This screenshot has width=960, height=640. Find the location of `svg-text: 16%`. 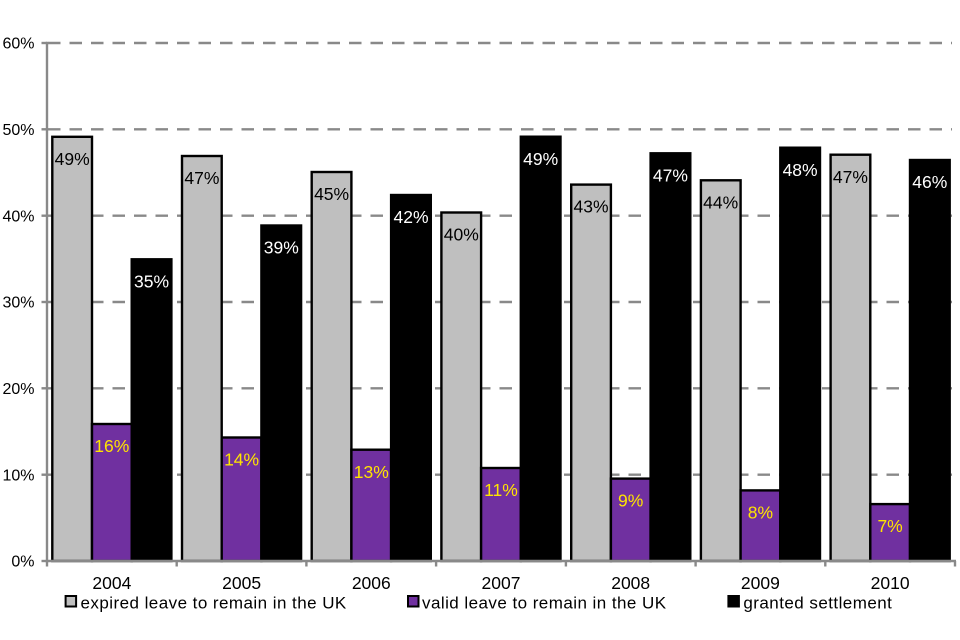

svg-text: 16% is located at coordinates (111, 446).